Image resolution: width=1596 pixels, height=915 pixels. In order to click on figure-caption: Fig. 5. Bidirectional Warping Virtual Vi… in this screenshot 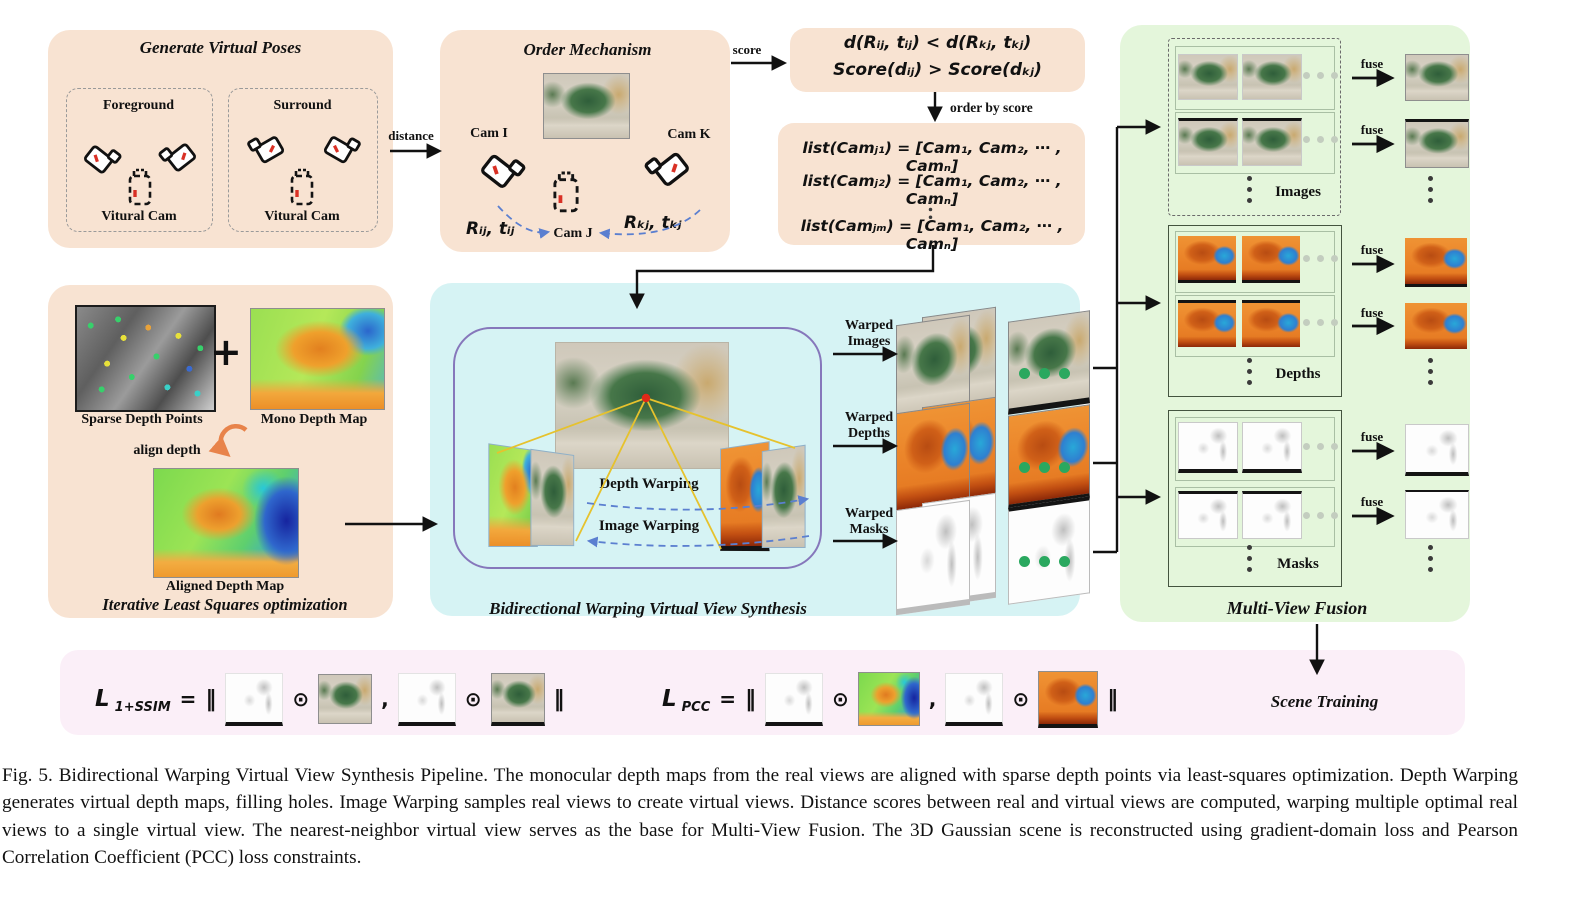, I will do `click(760, 816)`.